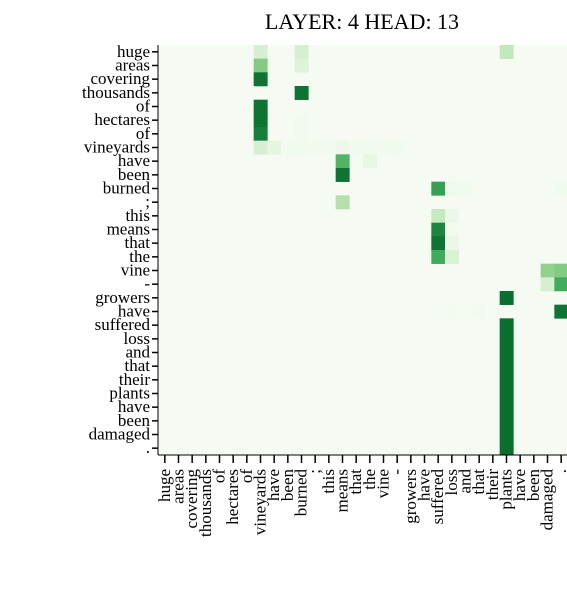 The height and width of the screenshot is (601, 567). I want to click on x-tick-label: huge, so click(164, 485).